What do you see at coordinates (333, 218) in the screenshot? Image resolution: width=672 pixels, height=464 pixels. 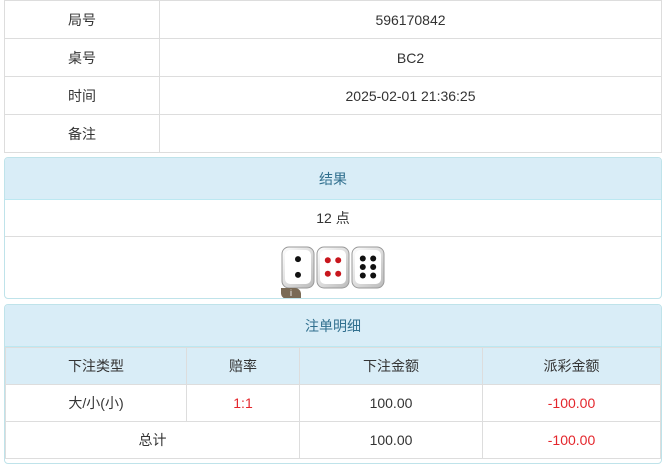 I see `result-points: 12 点` at bounding box center [333, 218].